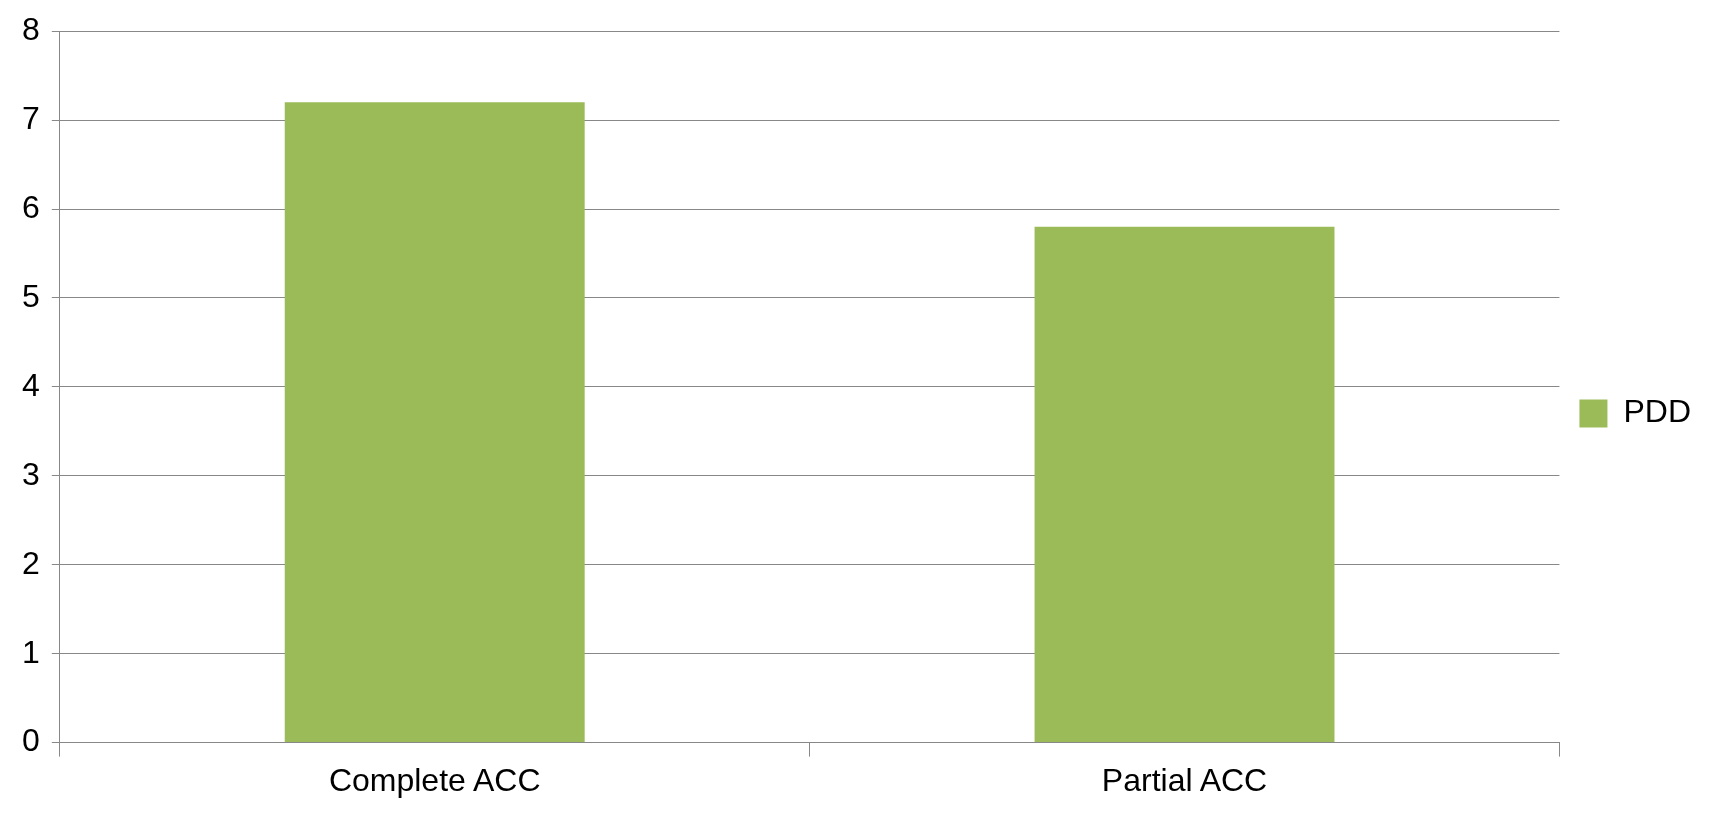 The width and height of the screenshot is (1711, 817). Describe the element at coordinates (31, 651) in the screenshot. I see `y-tick-label: 1` at that location.